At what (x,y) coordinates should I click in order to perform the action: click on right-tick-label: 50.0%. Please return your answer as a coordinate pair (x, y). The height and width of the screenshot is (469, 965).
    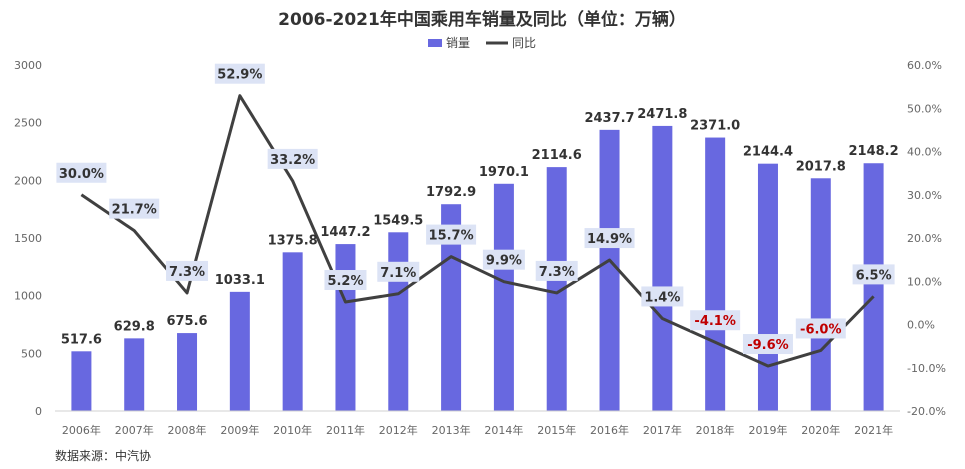
    Looking at the image, I should click on (924, 108).